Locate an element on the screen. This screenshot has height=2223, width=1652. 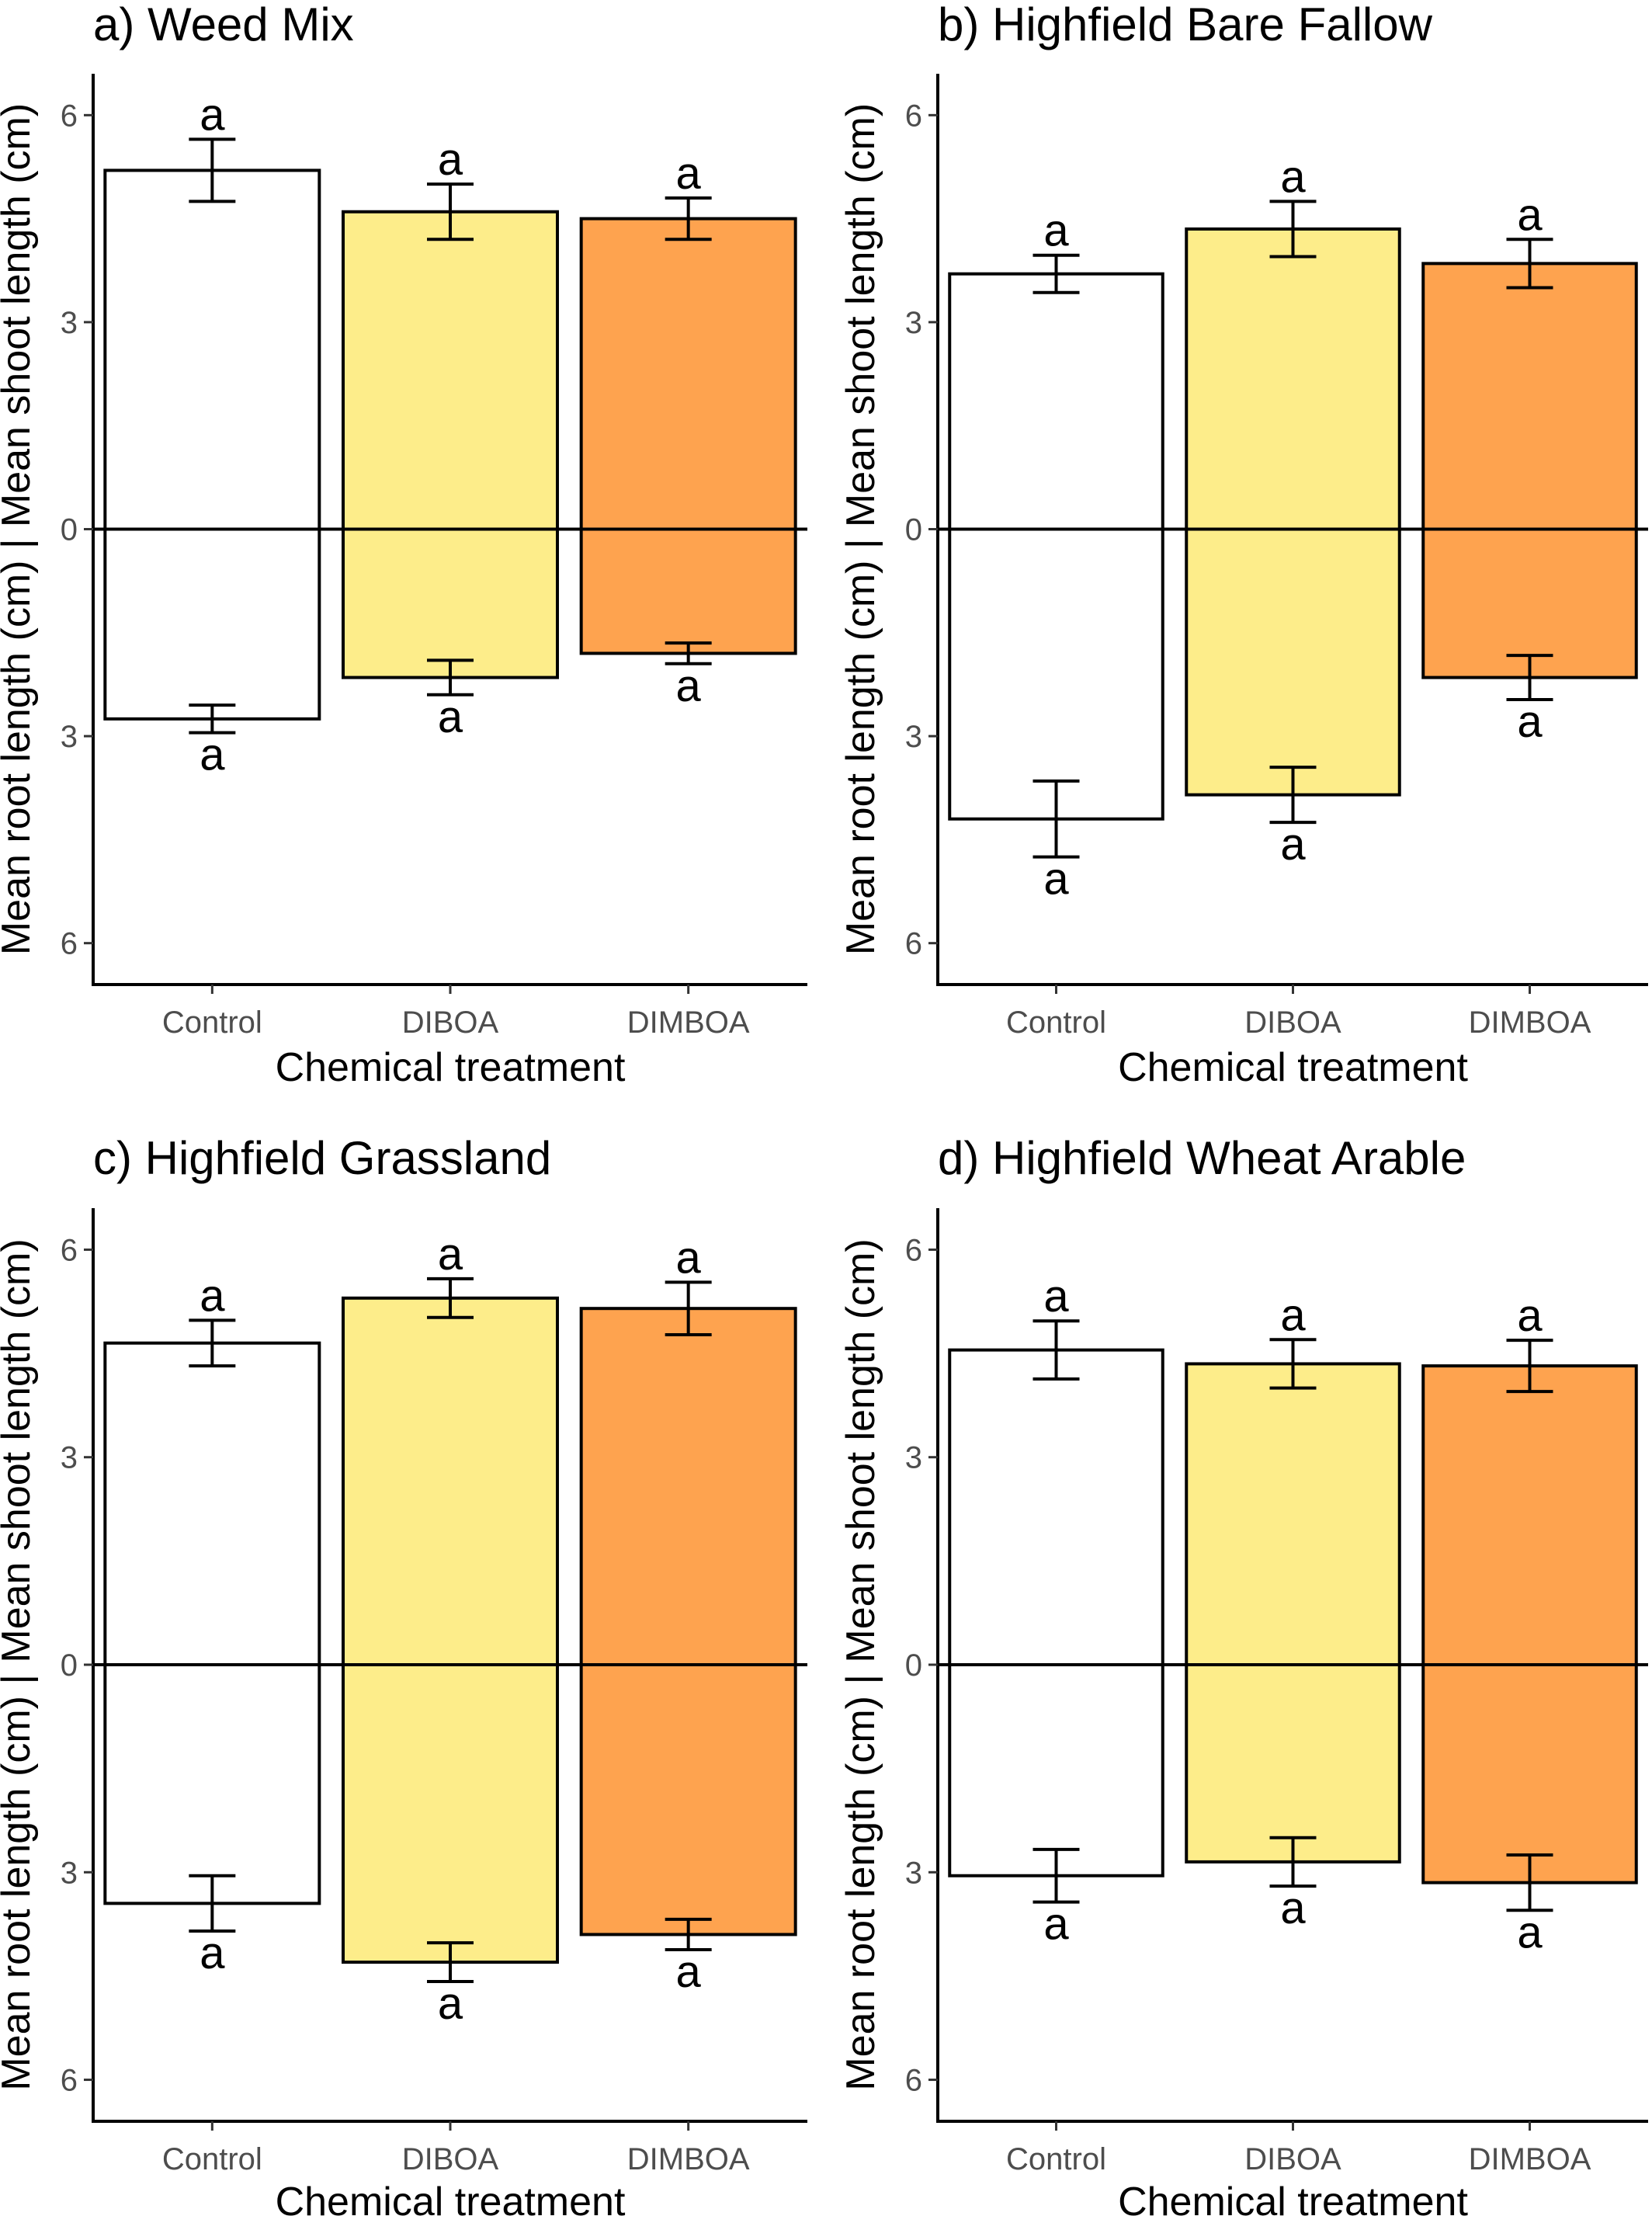
panel-title: b) Highfield Bare Fallow is located at coordinates (1185, 25).